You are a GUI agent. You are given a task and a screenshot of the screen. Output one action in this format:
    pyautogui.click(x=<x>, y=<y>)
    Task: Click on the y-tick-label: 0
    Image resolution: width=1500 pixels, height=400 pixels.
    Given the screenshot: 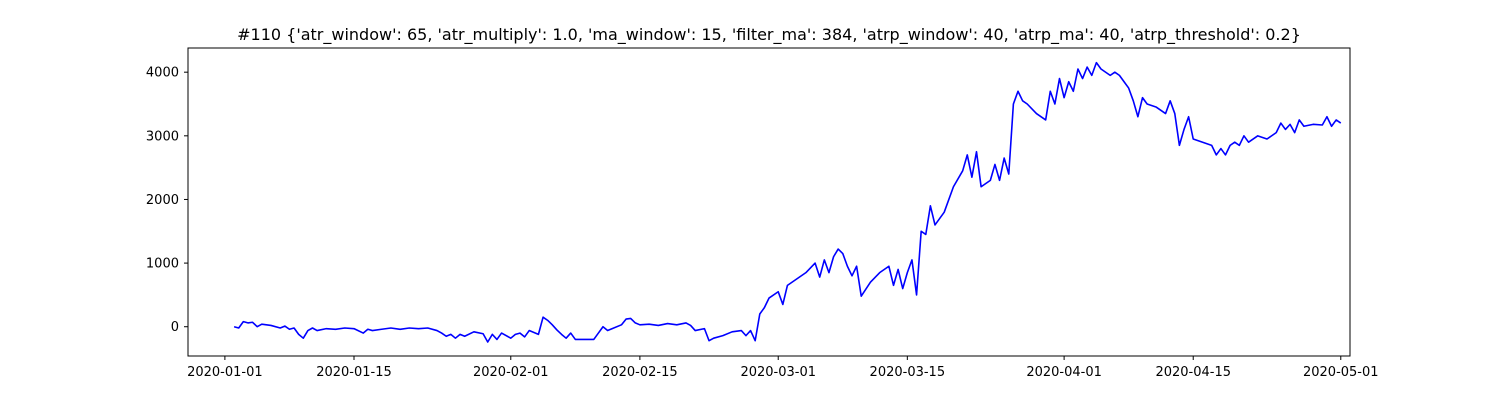 What is the action you would take?
    pyautogui.click(x=175, y=327)
    